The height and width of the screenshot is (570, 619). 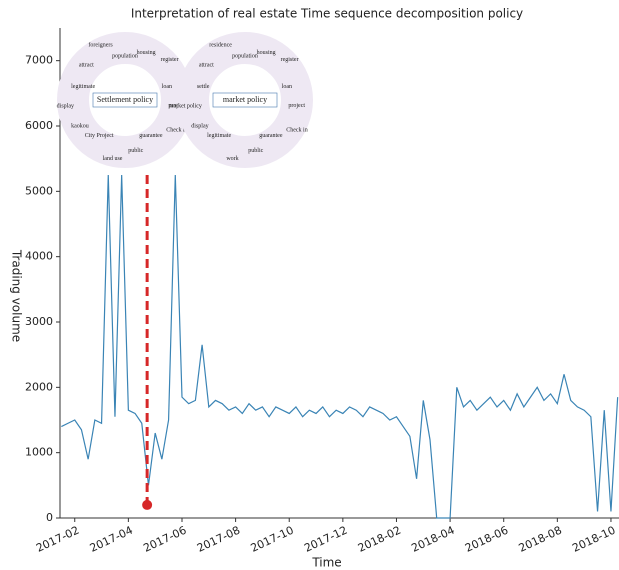 What do you see at coordinates (99, 136) in the screenshot?
I see `word-cloud-word: City Project` at bounding box center [99, 136].